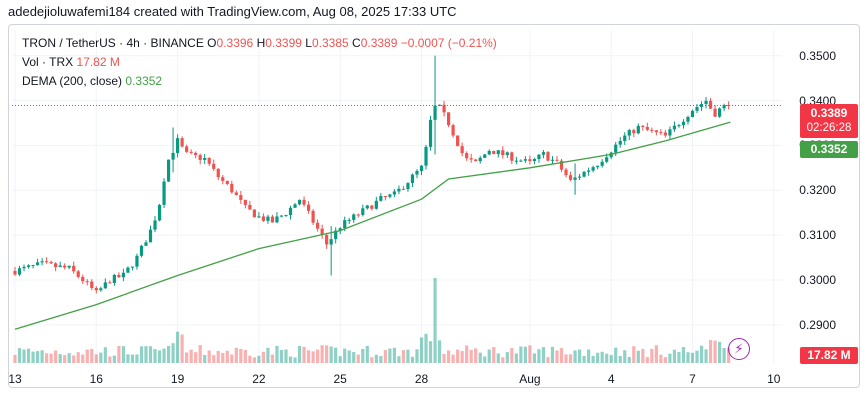  I want to click on legend-change: −0.0007 (−0.21%), so click(448, 43).